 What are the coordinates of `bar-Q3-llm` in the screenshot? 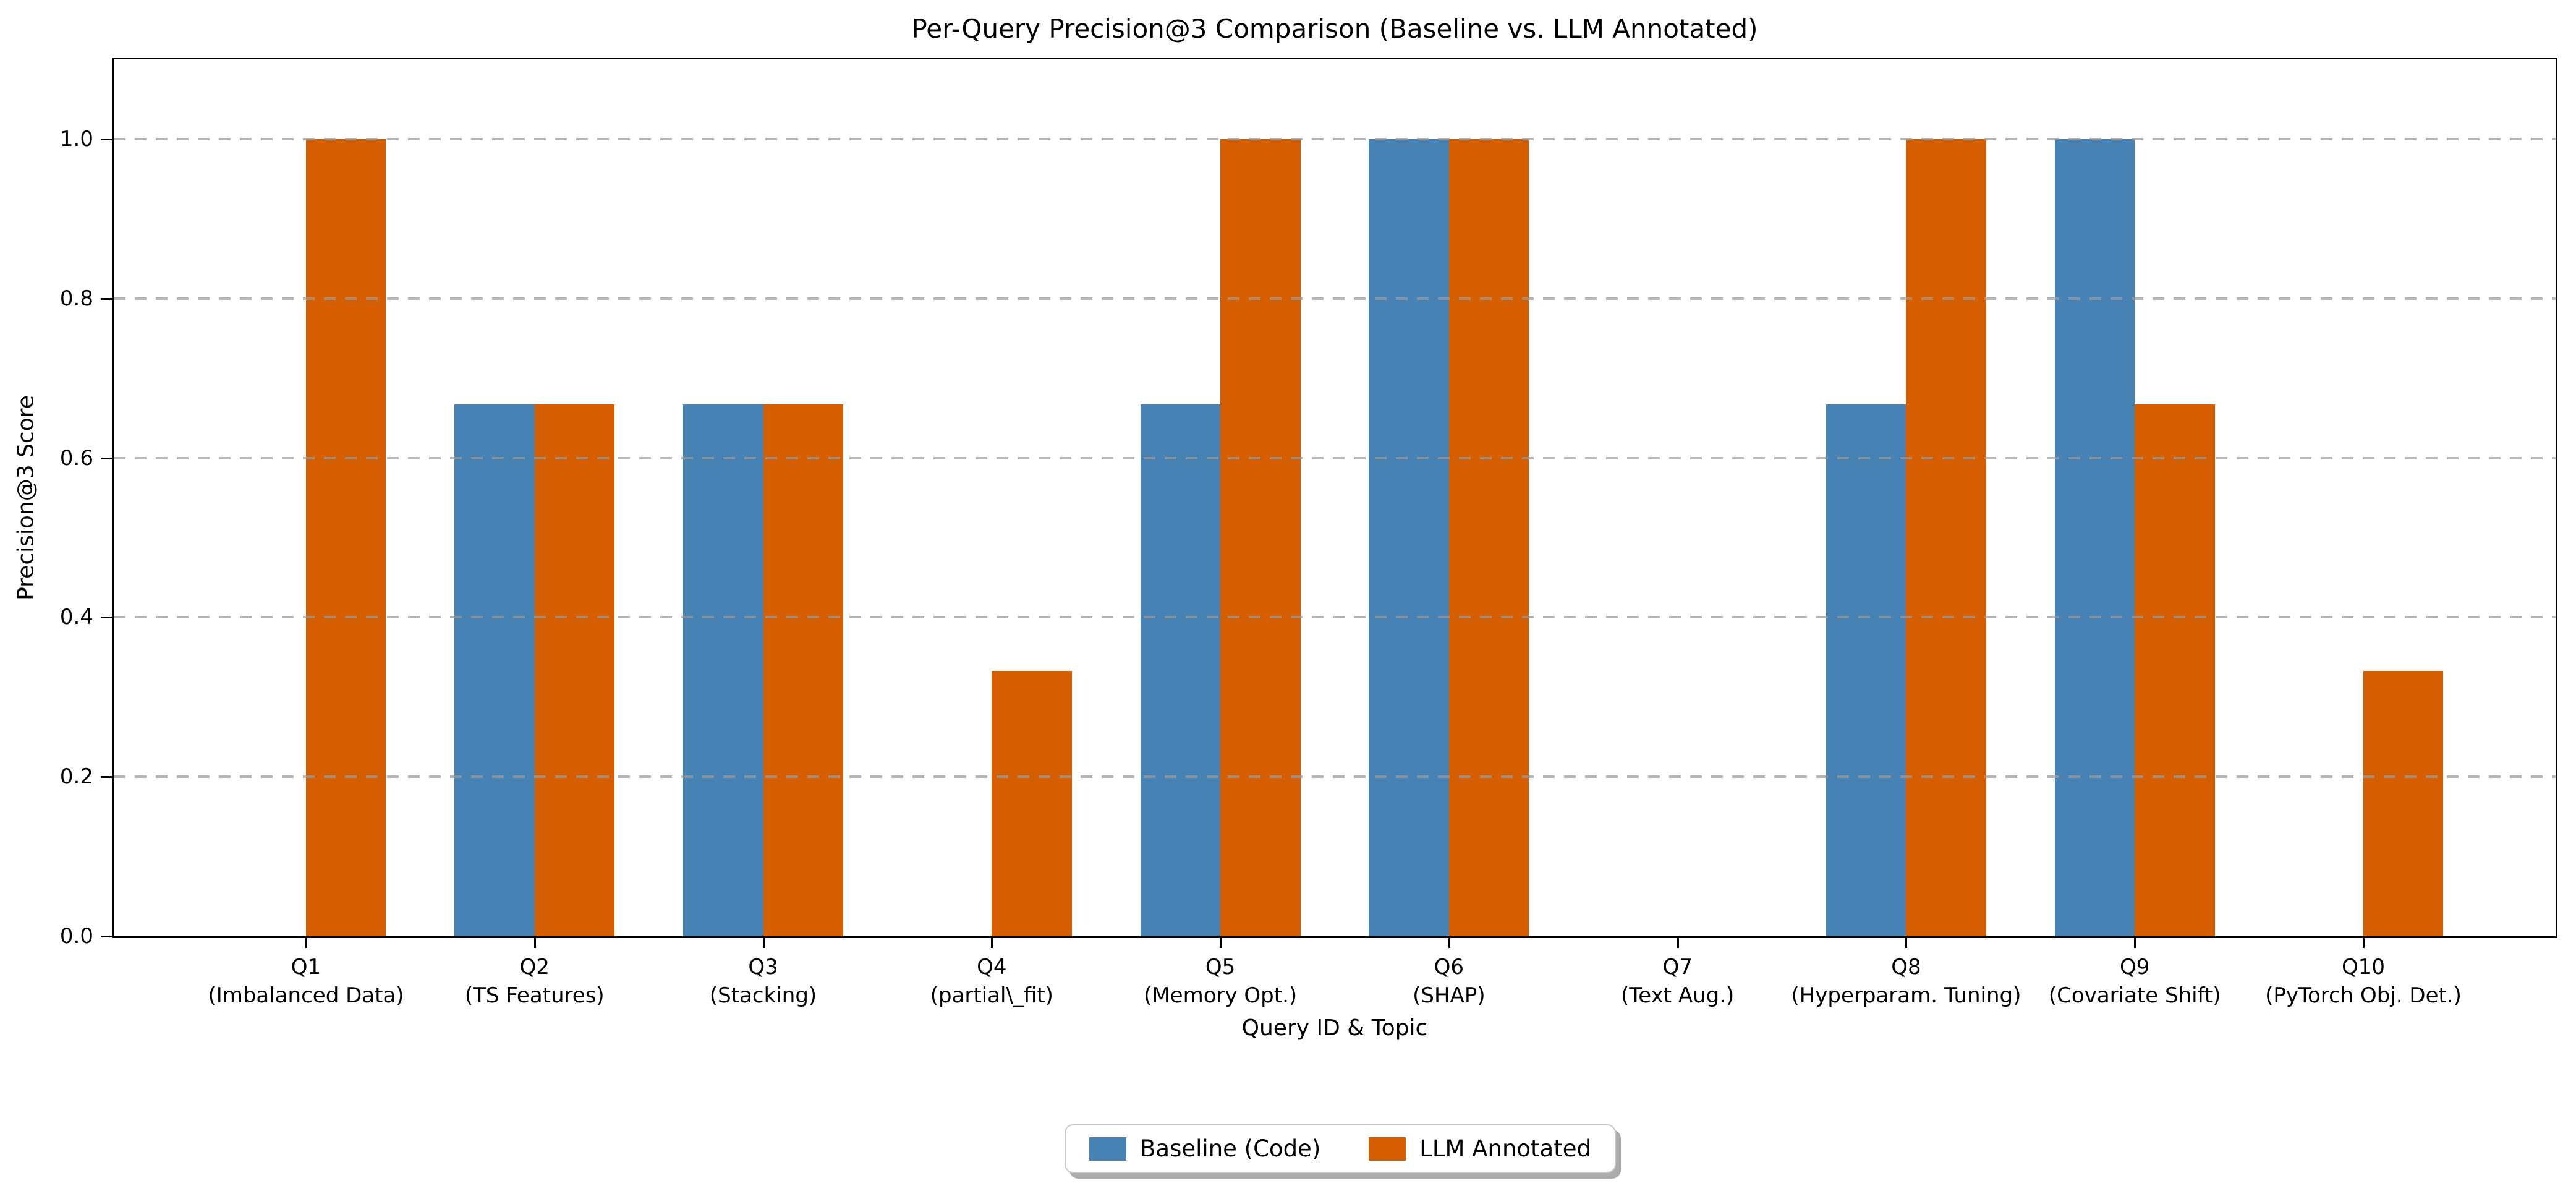 It's located at (803, 670).